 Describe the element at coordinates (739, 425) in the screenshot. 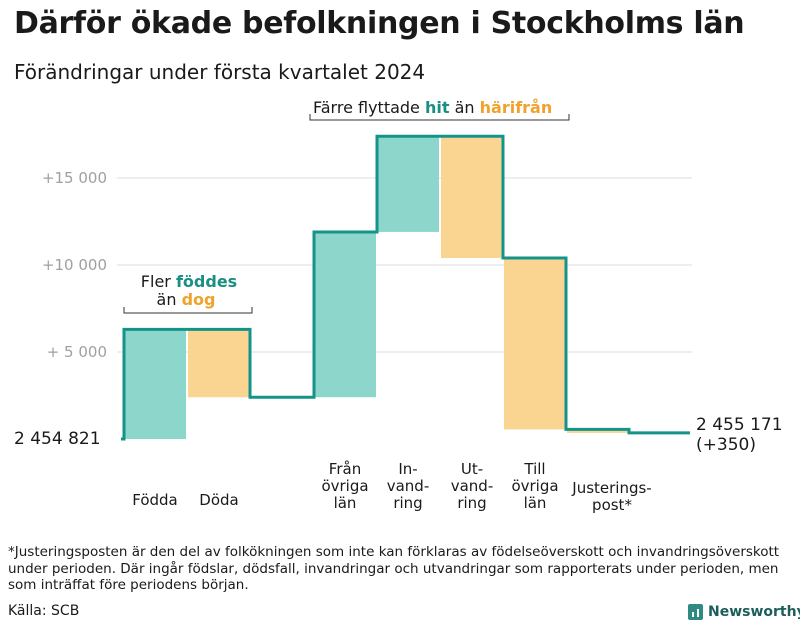

I see `end-value-label: 2 455 171` at that location.